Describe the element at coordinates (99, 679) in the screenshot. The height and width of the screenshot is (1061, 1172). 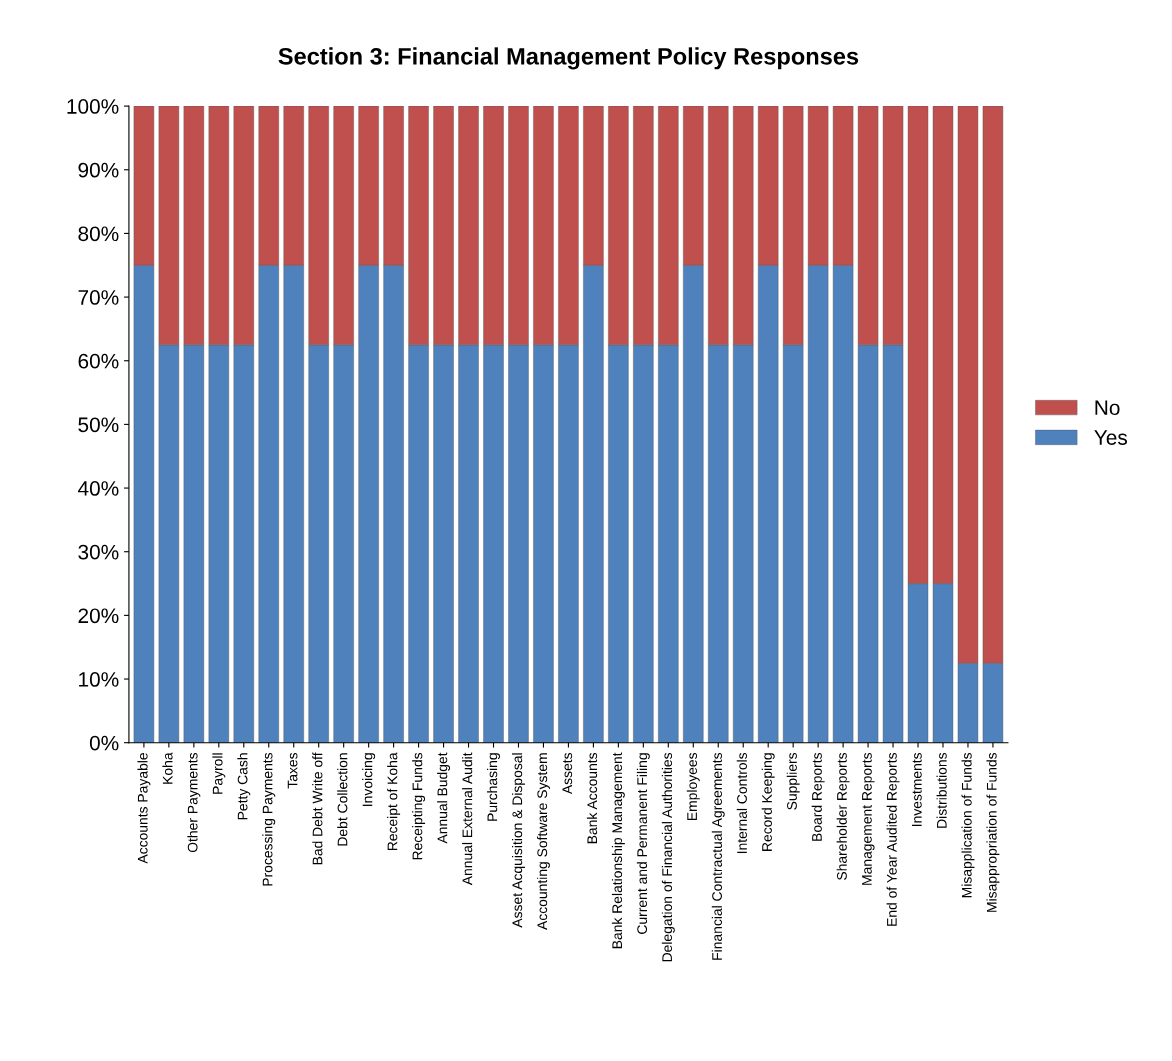
I see `y-tick-label: 10%` at that location.